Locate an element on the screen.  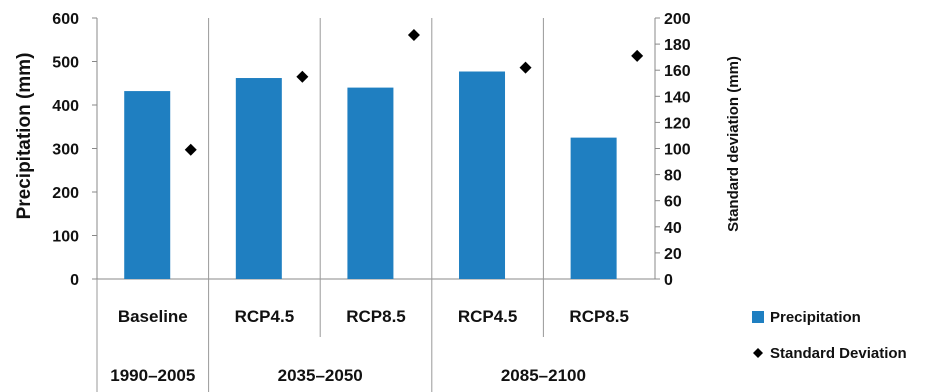
right-tick-labels: 0 20 40 60 80 100 120 140 160 180 200 is located at coordinates (677, 150).